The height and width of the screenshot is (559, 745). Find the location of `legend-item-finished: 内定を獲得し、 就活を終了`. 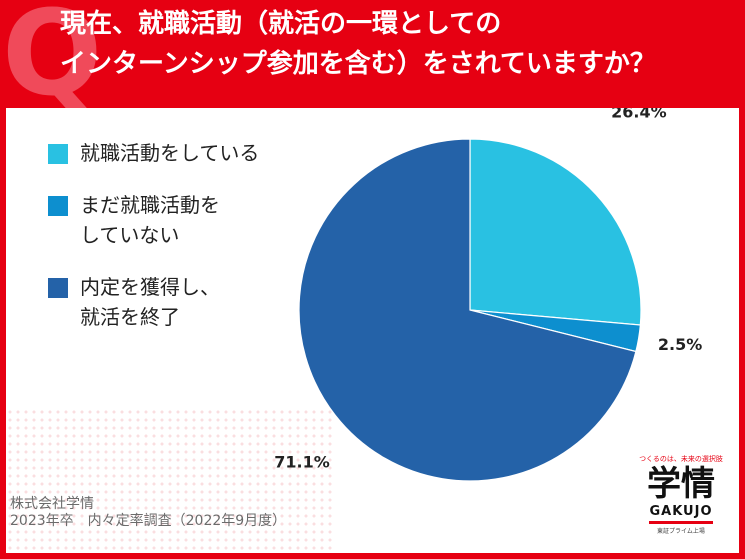

legend-item-finished: 内定を獲得し、 就活を終了 is located at coordinates (153, 302).